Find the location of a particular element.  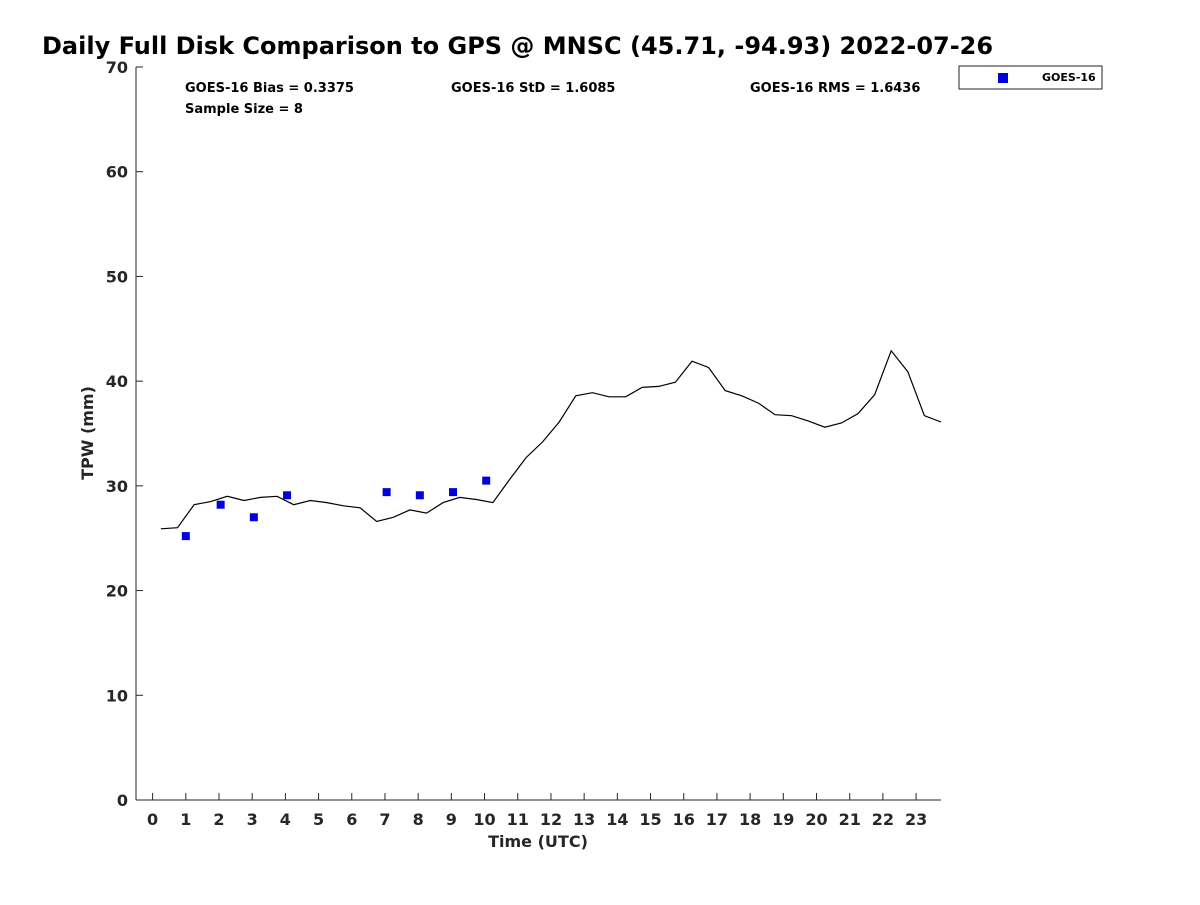

x-tick-label: 19 is located at coordinates (783, 819).